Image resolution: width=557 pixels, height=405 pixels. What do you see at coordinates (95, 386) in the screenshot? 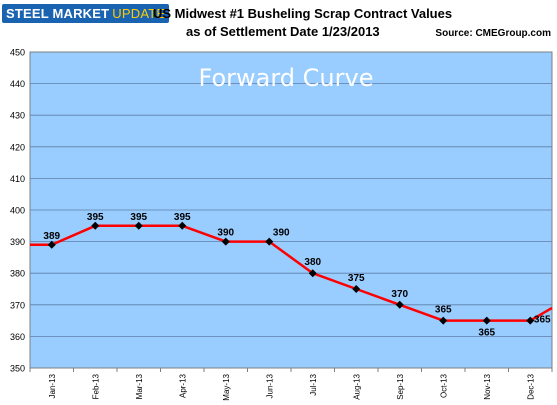
I see `x-tick-label: Feb-13` at bounding box center [95, 386].